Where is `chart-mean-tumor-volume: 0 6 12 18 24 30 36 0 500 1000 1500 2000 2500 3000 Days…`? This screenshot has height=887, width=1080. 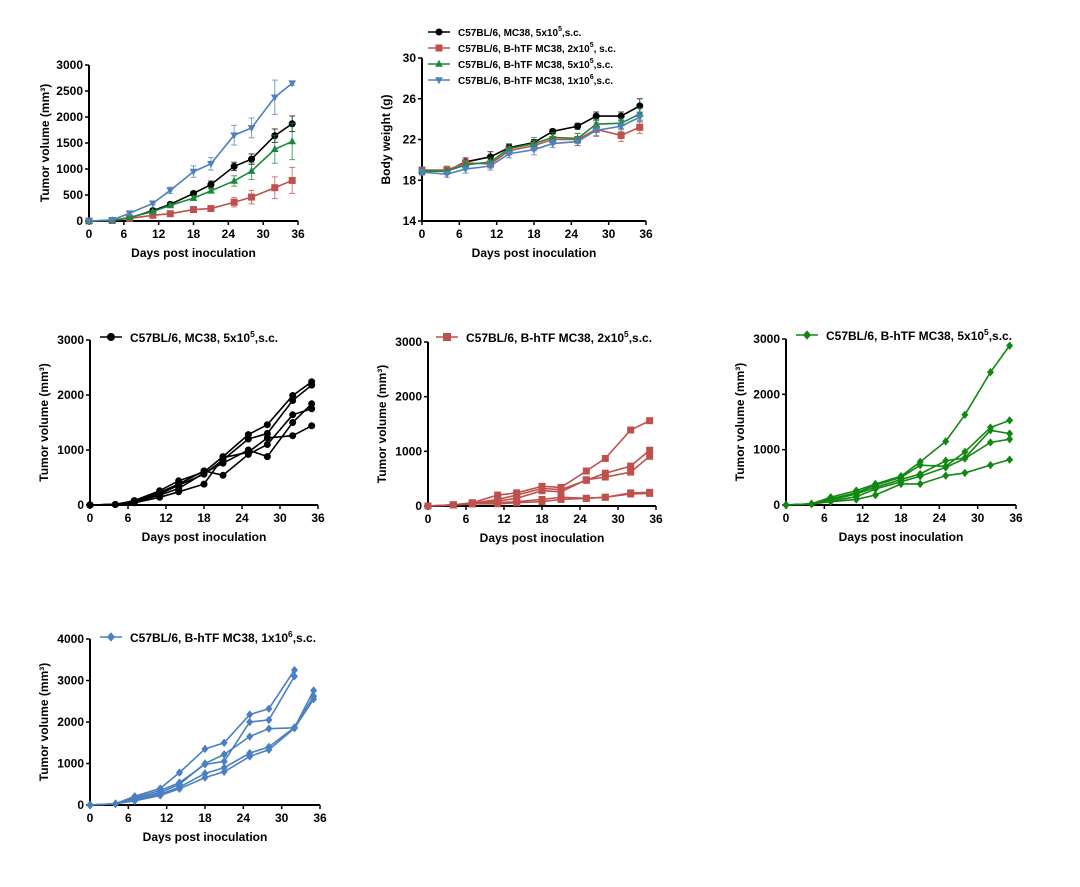 chart-mean-tumor-volume: 0 6 12 18 24 30 36 0 500 1000 1500 2000 2500 3000 Days… is located at coordinates (171, 159).